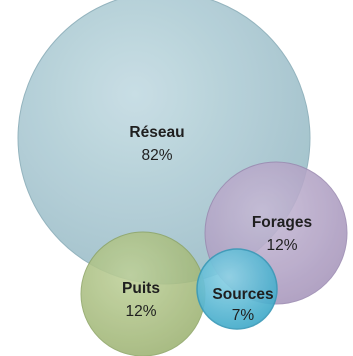 Image resolution: width=353 pixels, height=356 pixels. What do you see at coordinates (242, 294) in the screenshot?
I see `label-sources-name: Sources` at bounding box center [242, 294].